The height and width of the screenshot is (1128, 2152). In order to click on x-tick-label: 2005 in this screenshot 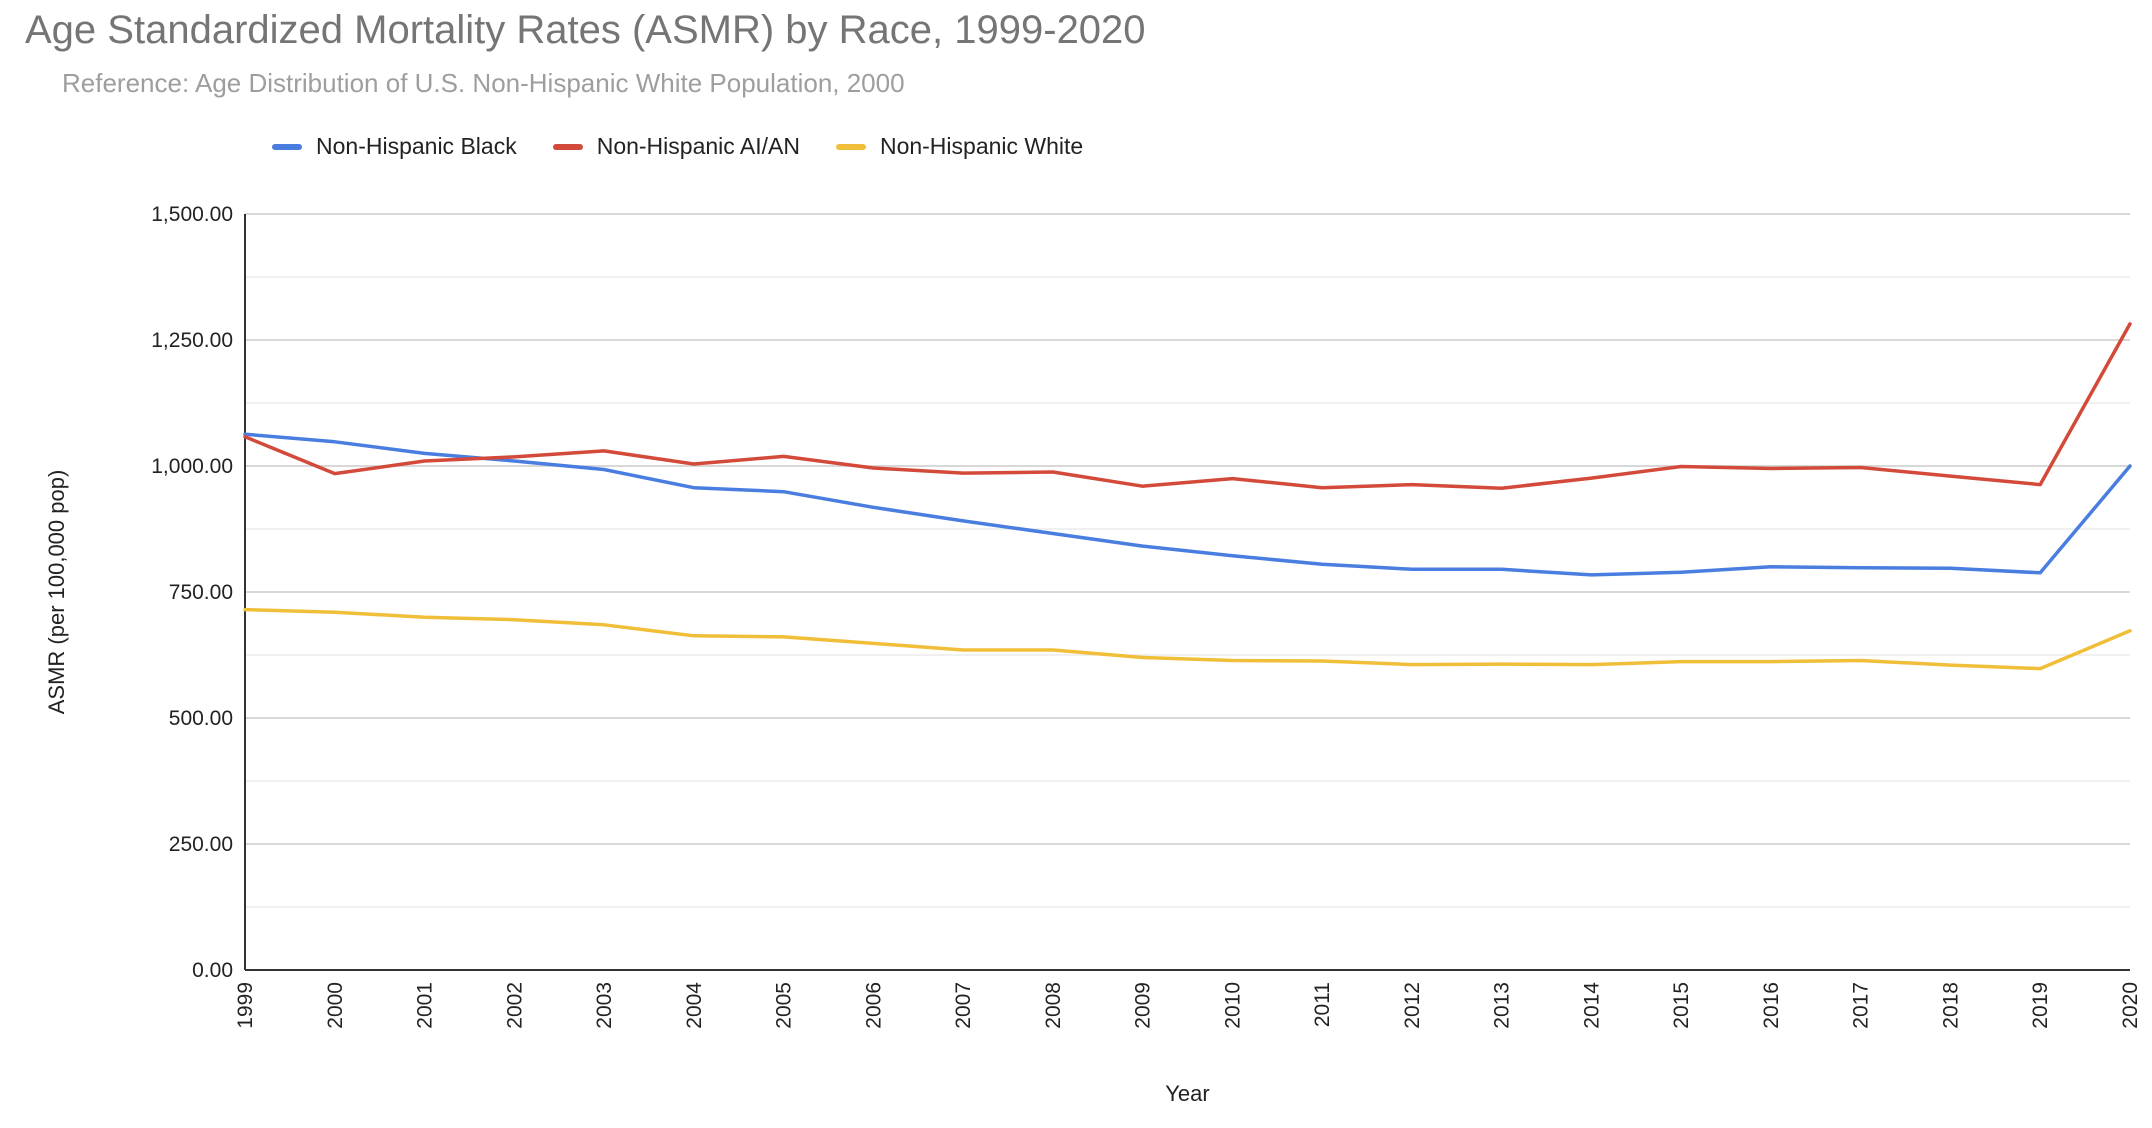, I will do `click(784, 1005)`.